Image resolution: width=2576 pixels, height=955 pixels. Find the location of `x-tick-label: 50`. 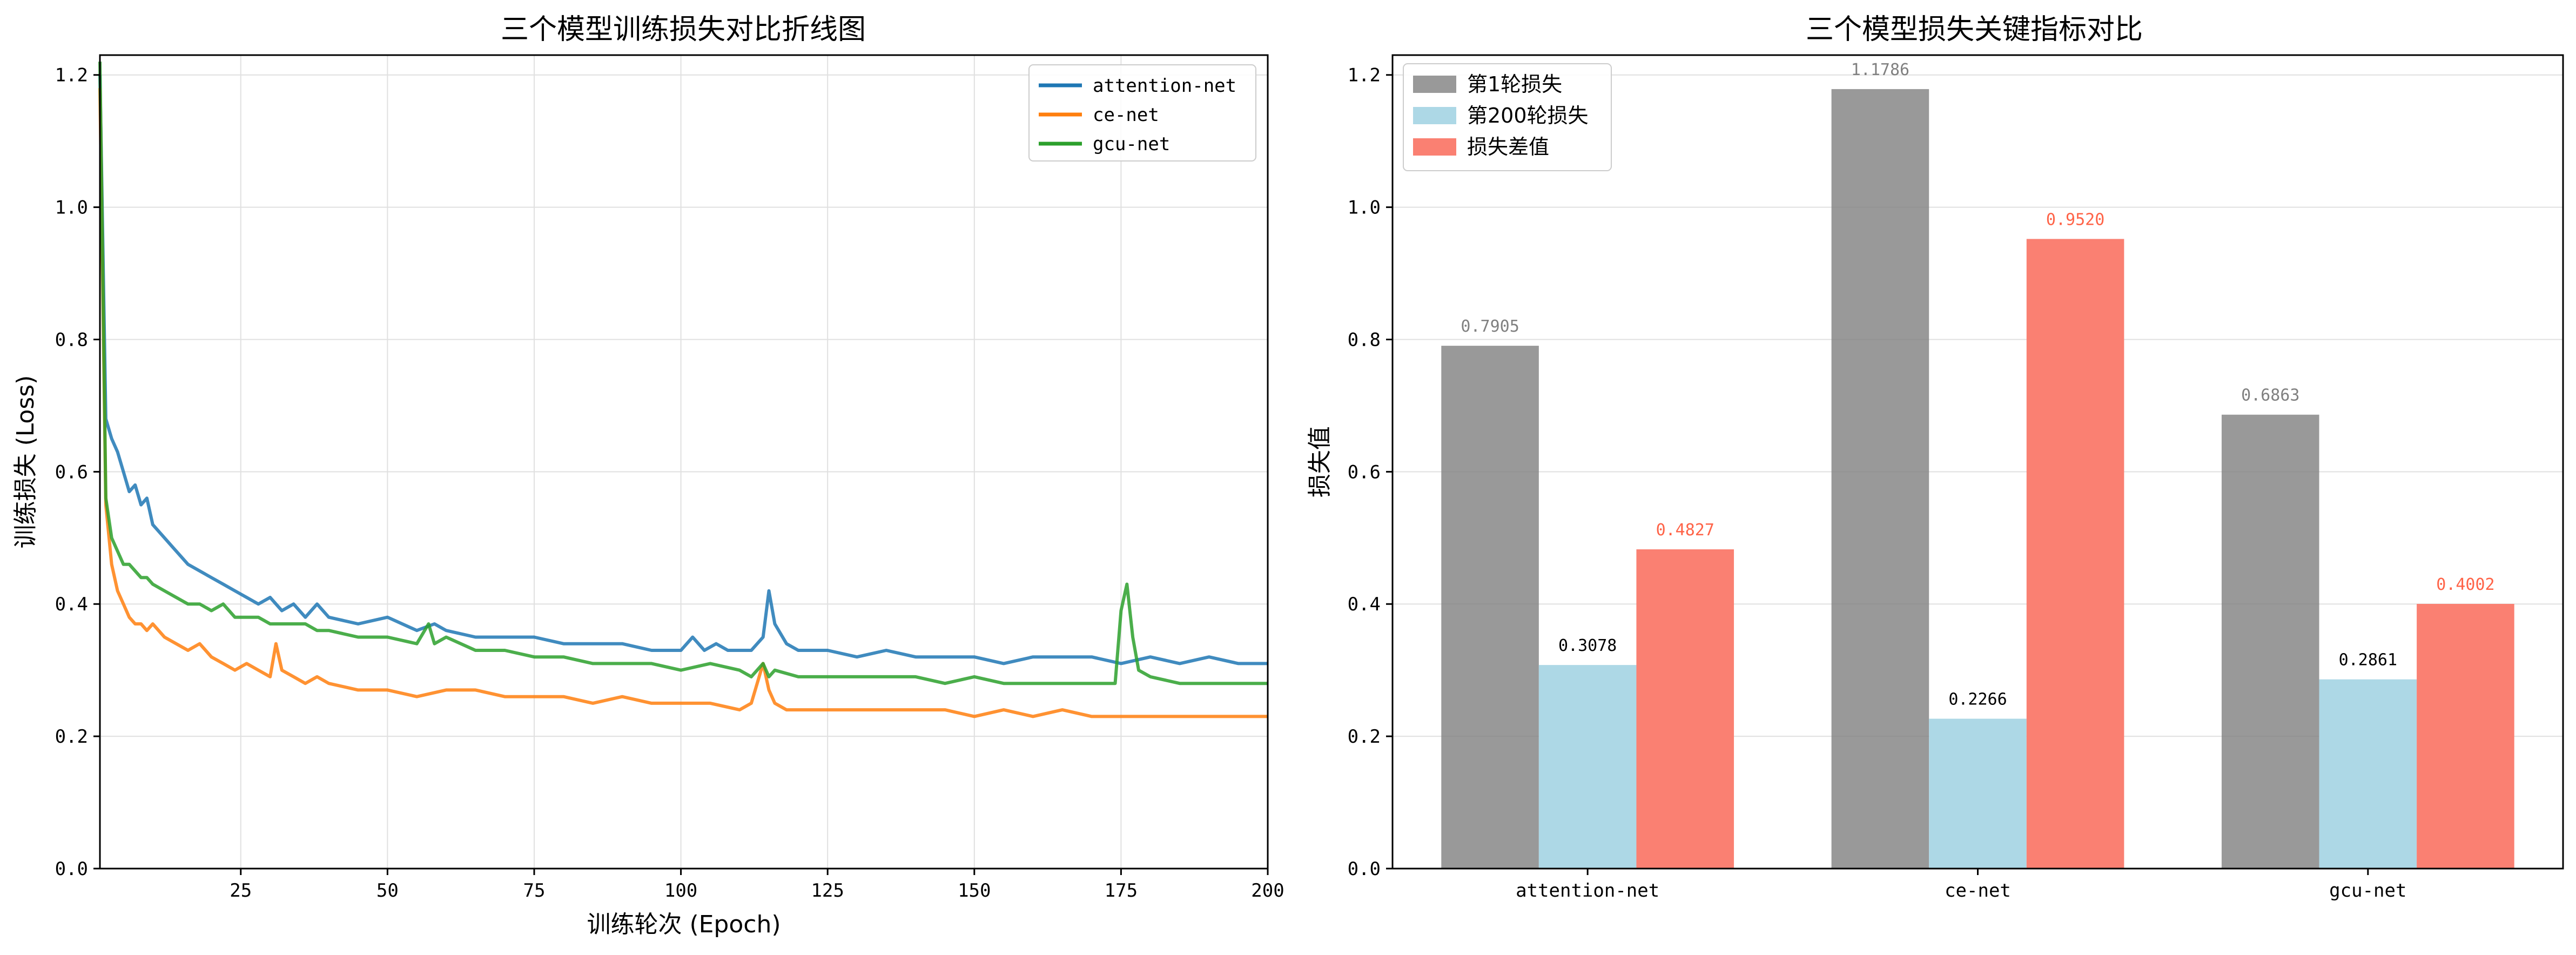

x-tick-label: 50 is located at coordinates (387, 891).